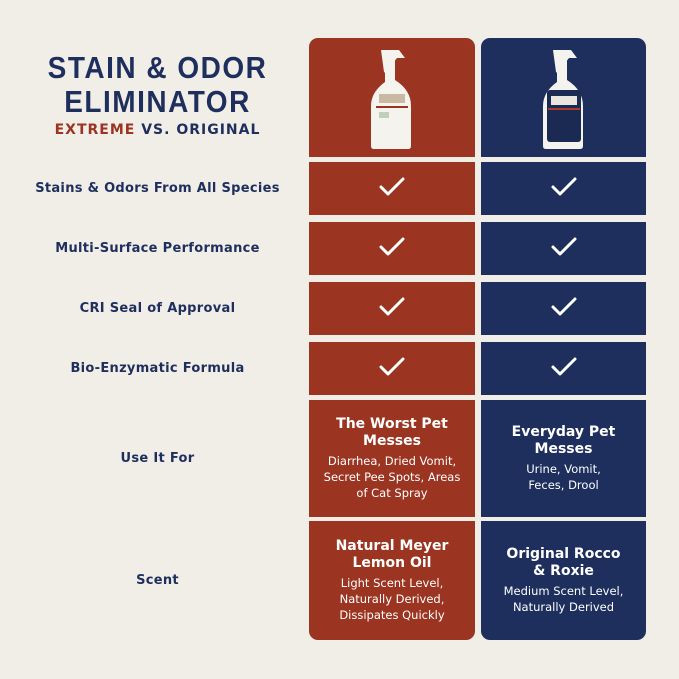  What do you see at coordinates (95, 130) in the screenshot?
I see `subtitle-extreme: EXTREME` at bounding box center [95, 130].